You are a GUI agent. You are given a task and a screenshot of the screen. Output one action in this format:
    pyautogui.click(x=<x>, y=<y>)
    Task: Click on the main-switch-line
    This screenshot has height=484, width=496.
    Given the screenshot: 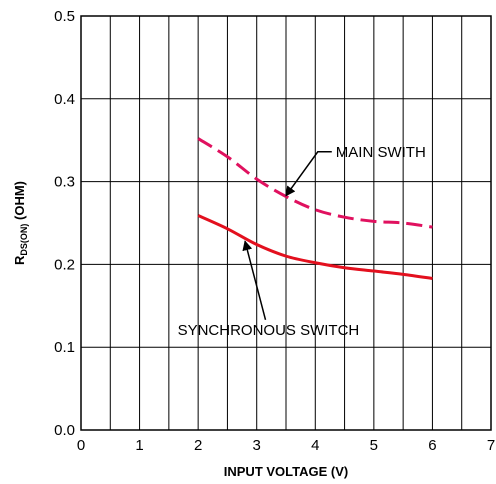 What is the action you would take?
    pyautogui.click(x=315, y=183)
    